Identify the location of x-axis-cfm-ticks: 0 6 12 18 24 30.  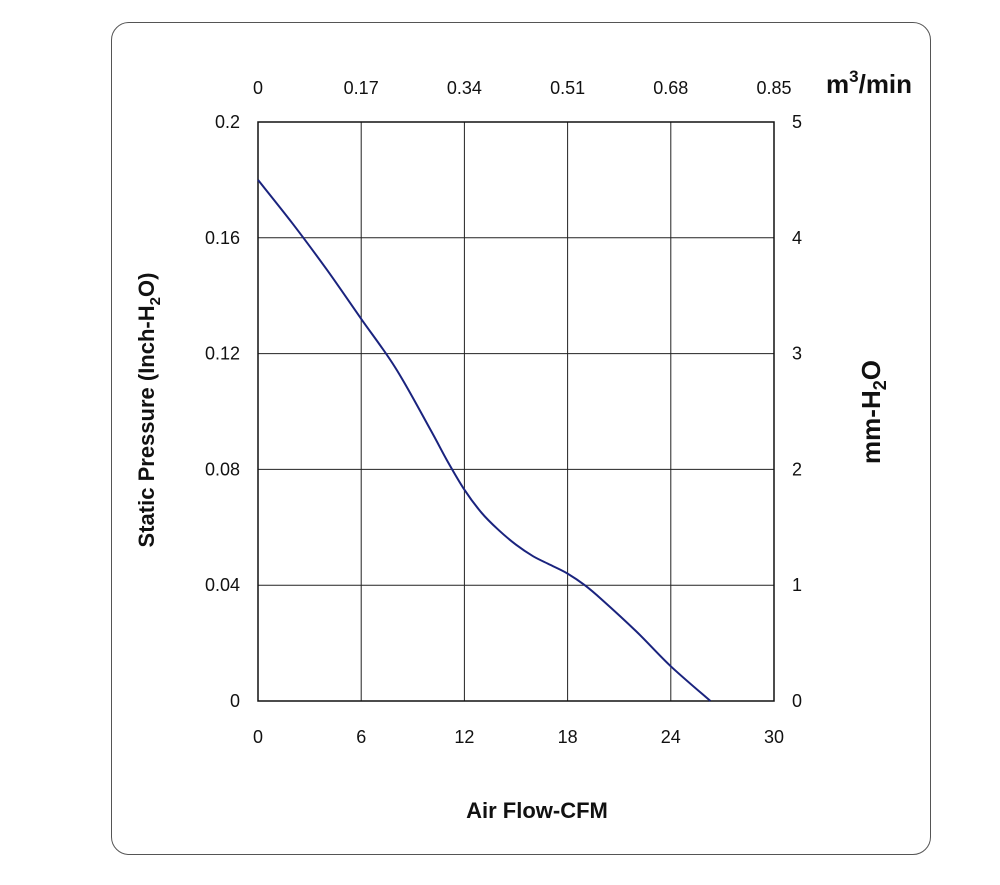
(518, 737).